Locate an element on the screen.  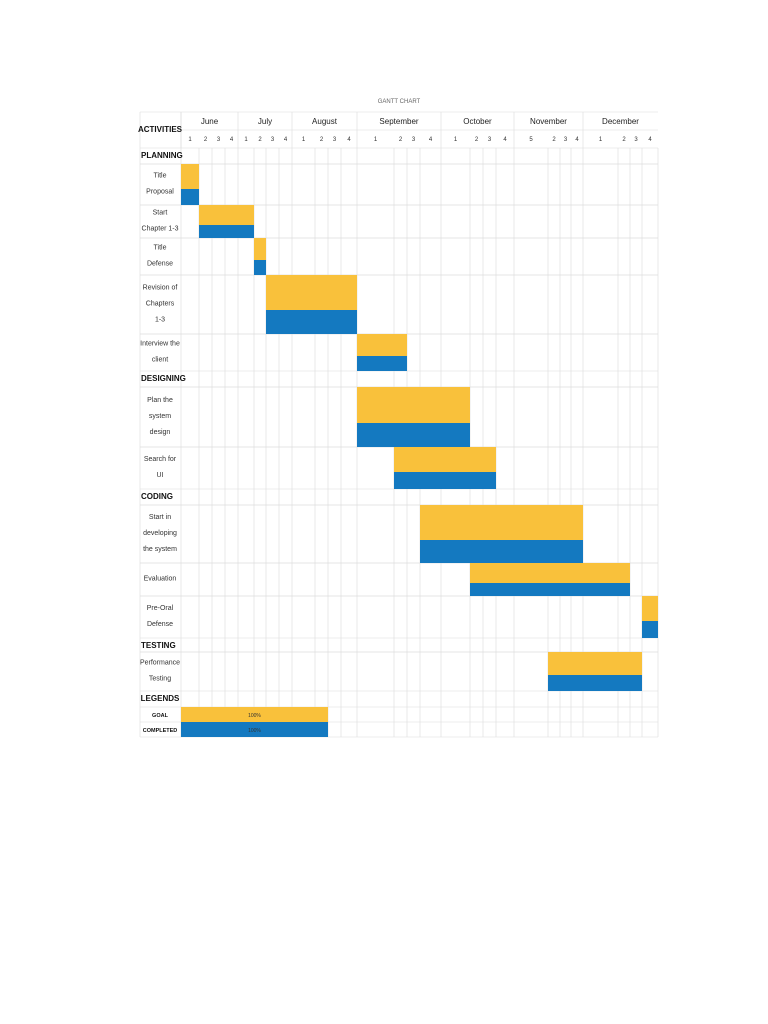
legend-label: COMPLETED is located at coordinates (160, 731).